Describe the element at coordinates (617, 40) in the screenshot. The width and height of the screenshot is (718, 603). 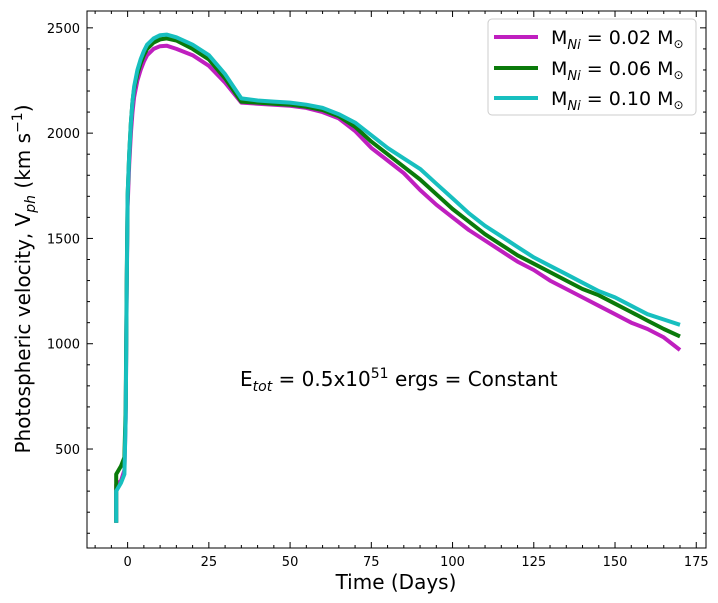
I see `legend-label-0: MNi = 0.02 M⊙` at that location.